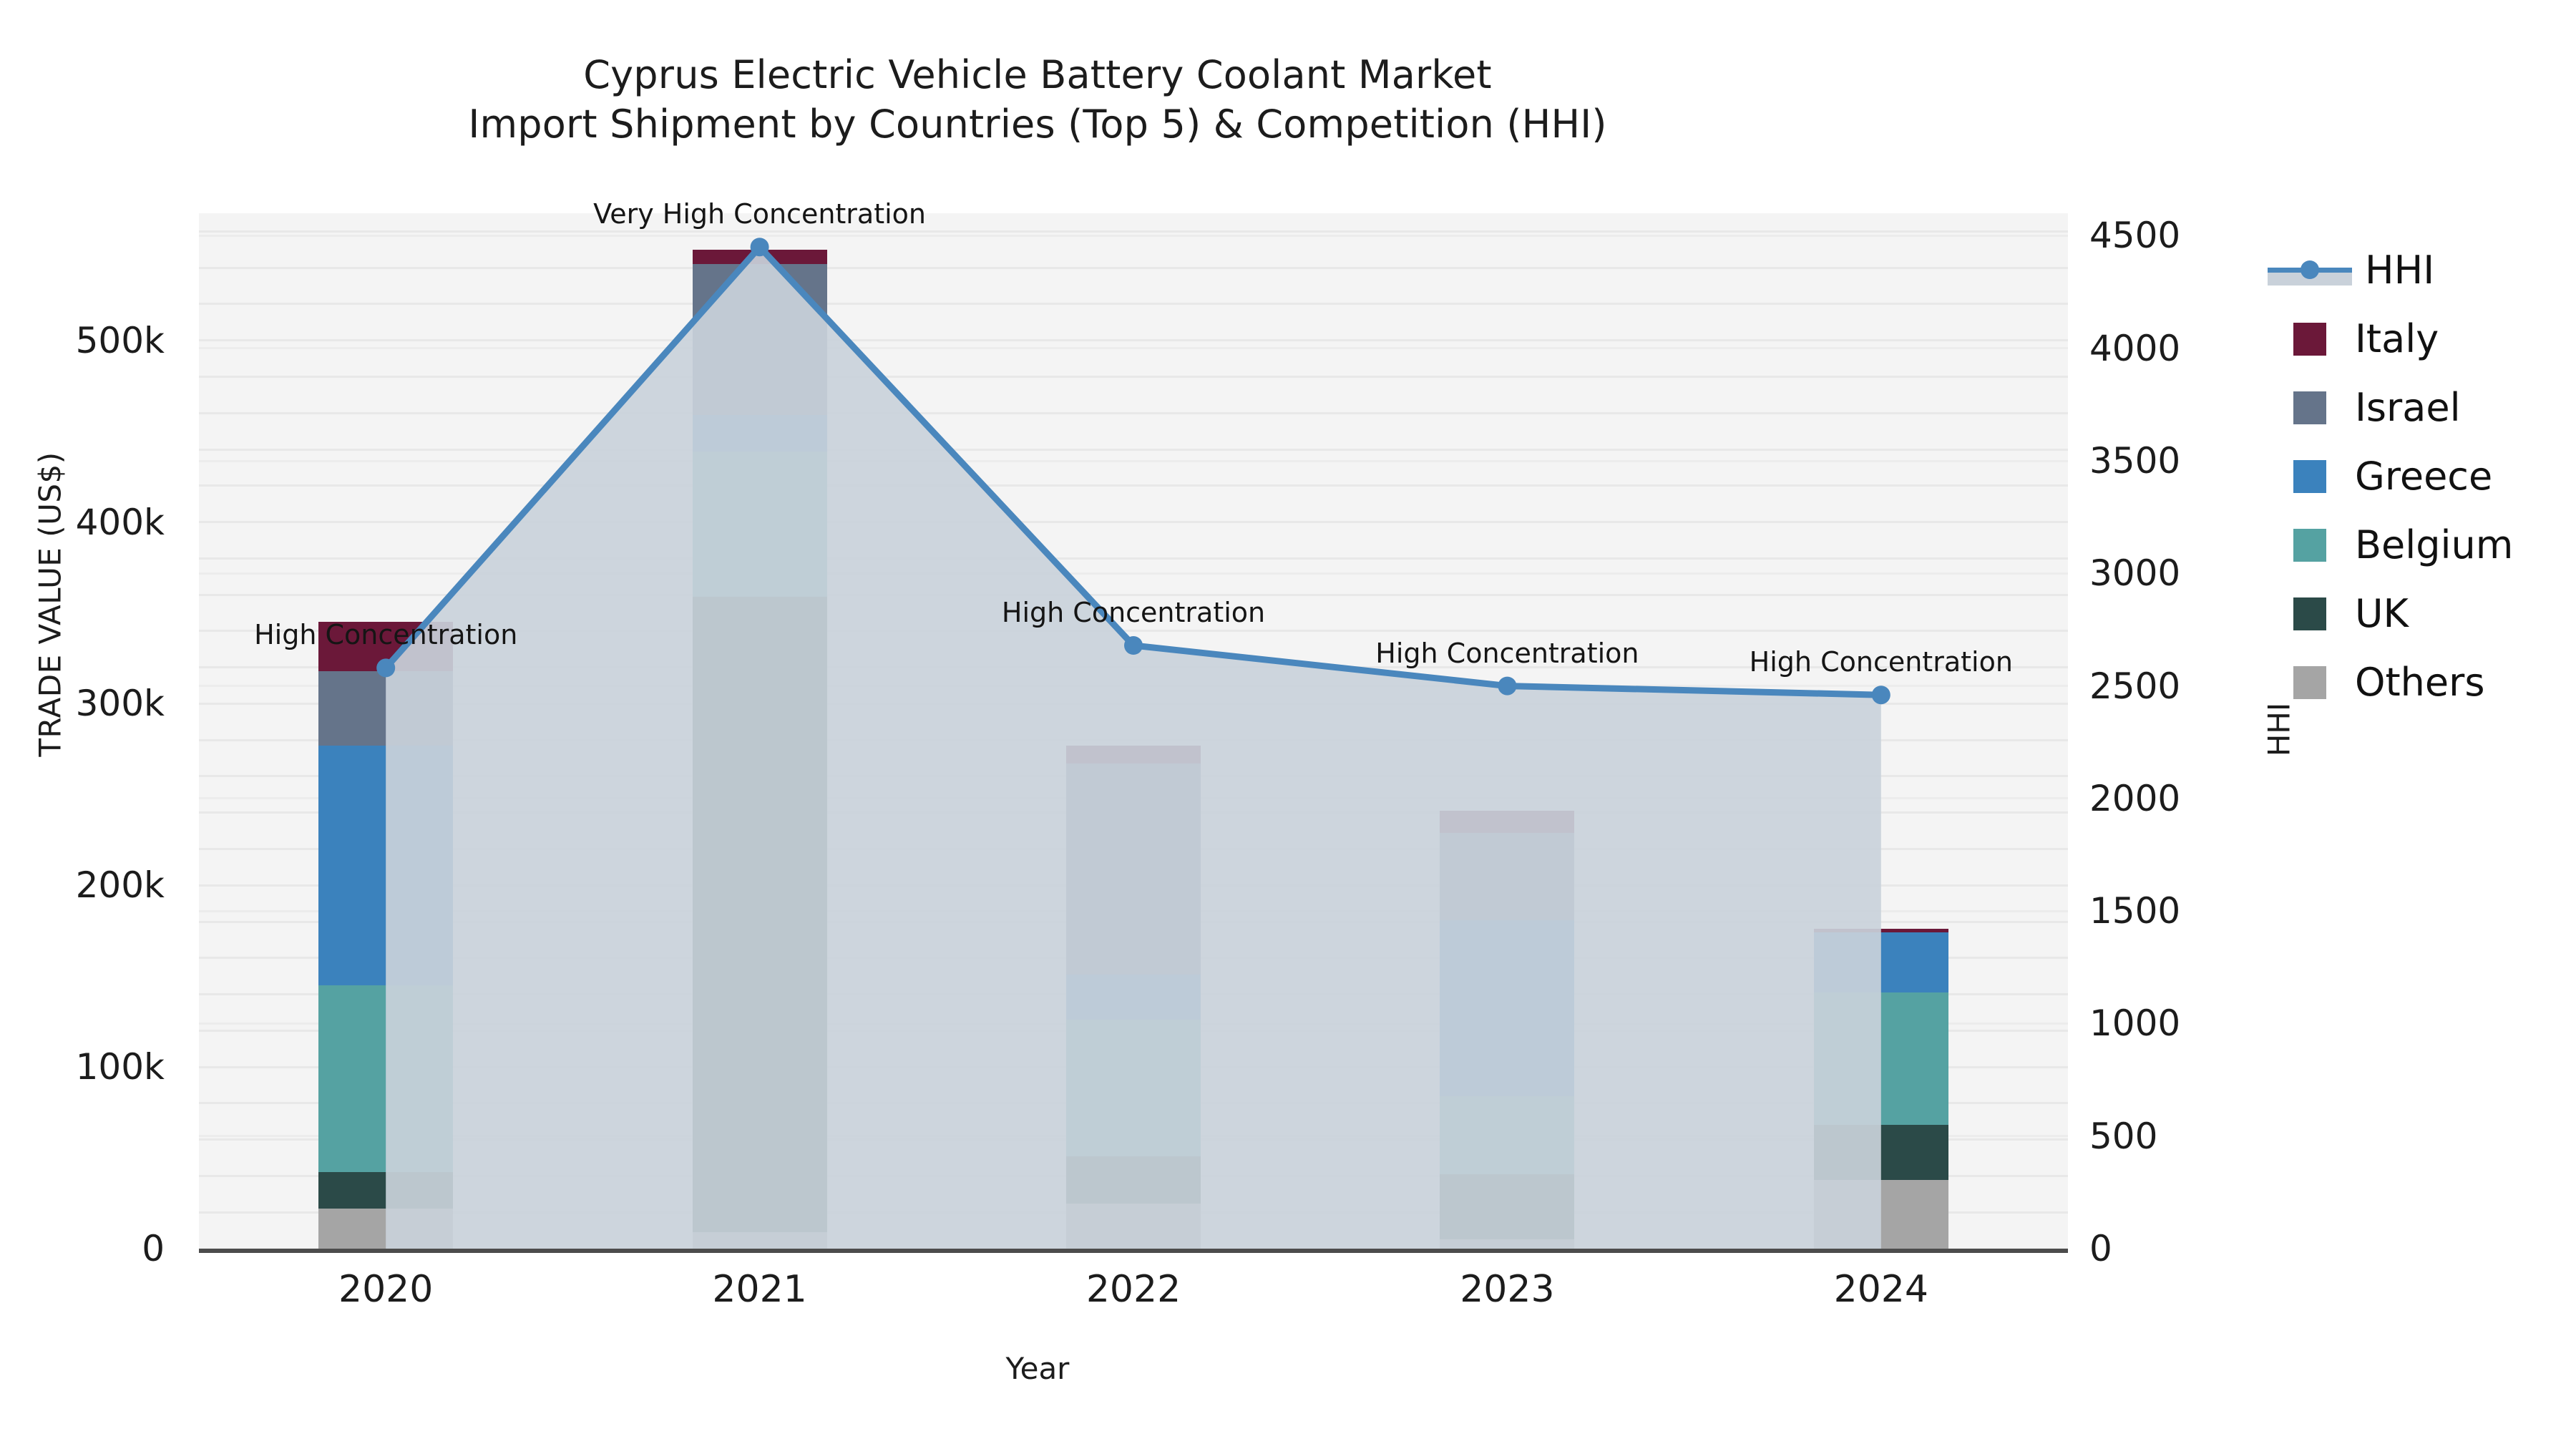  I want to click on hhi-marker-2022, so click(1133, 645).